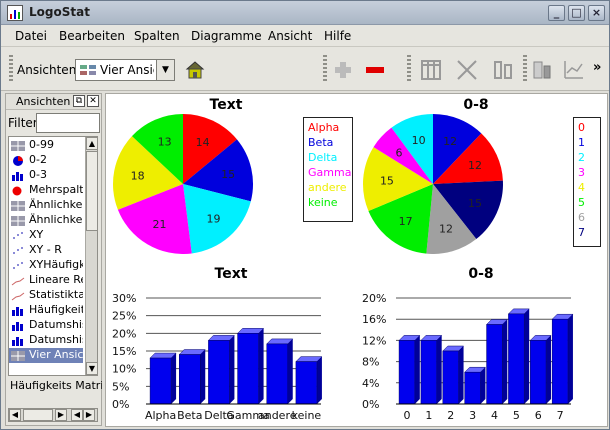  I want to click on x-tick-label: 3, so click(472, 415).